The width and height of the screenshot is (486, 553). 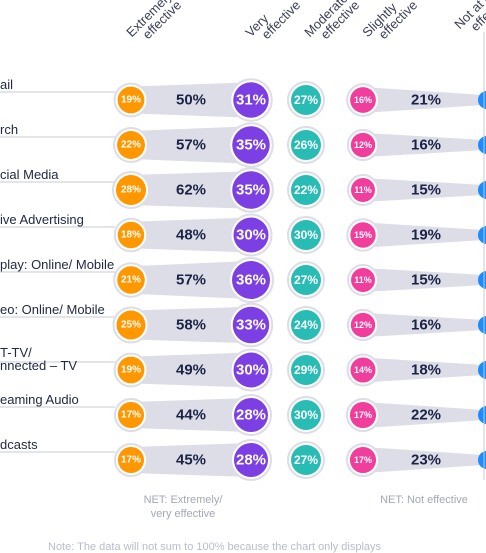 I want to click on row-6-extremely-dot, so click(x=131, y=370).